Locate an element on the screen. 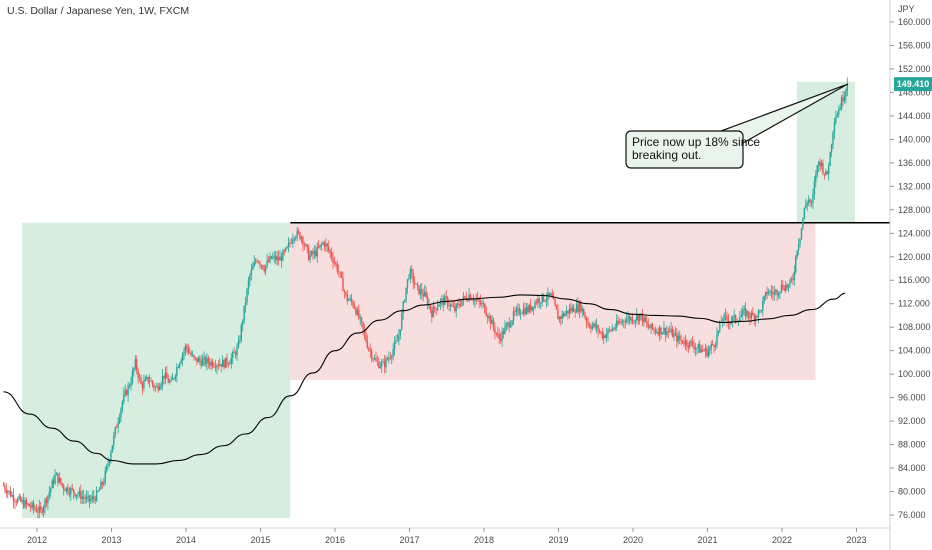 This screenshot has width=932, height=550. x-tick-label: 2014 is located at coordinates (186, 540).